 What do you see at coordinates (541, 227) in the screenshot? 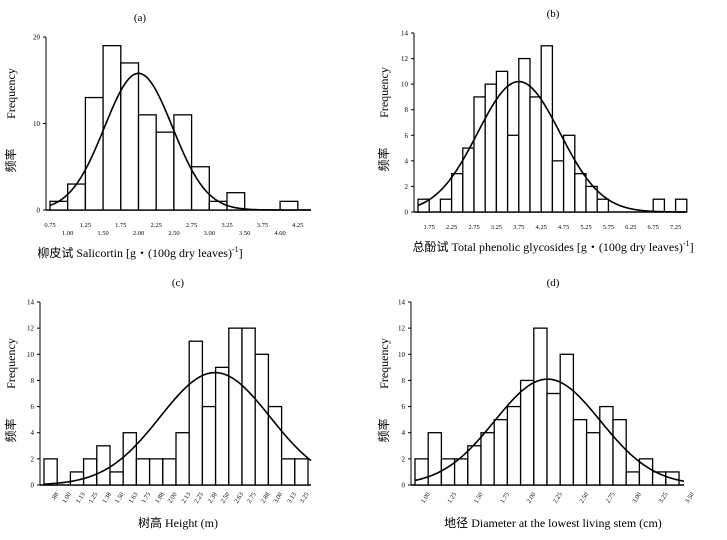
I see `panel-b-x-tick-label: 4.25` at bounding box center [541, 227].